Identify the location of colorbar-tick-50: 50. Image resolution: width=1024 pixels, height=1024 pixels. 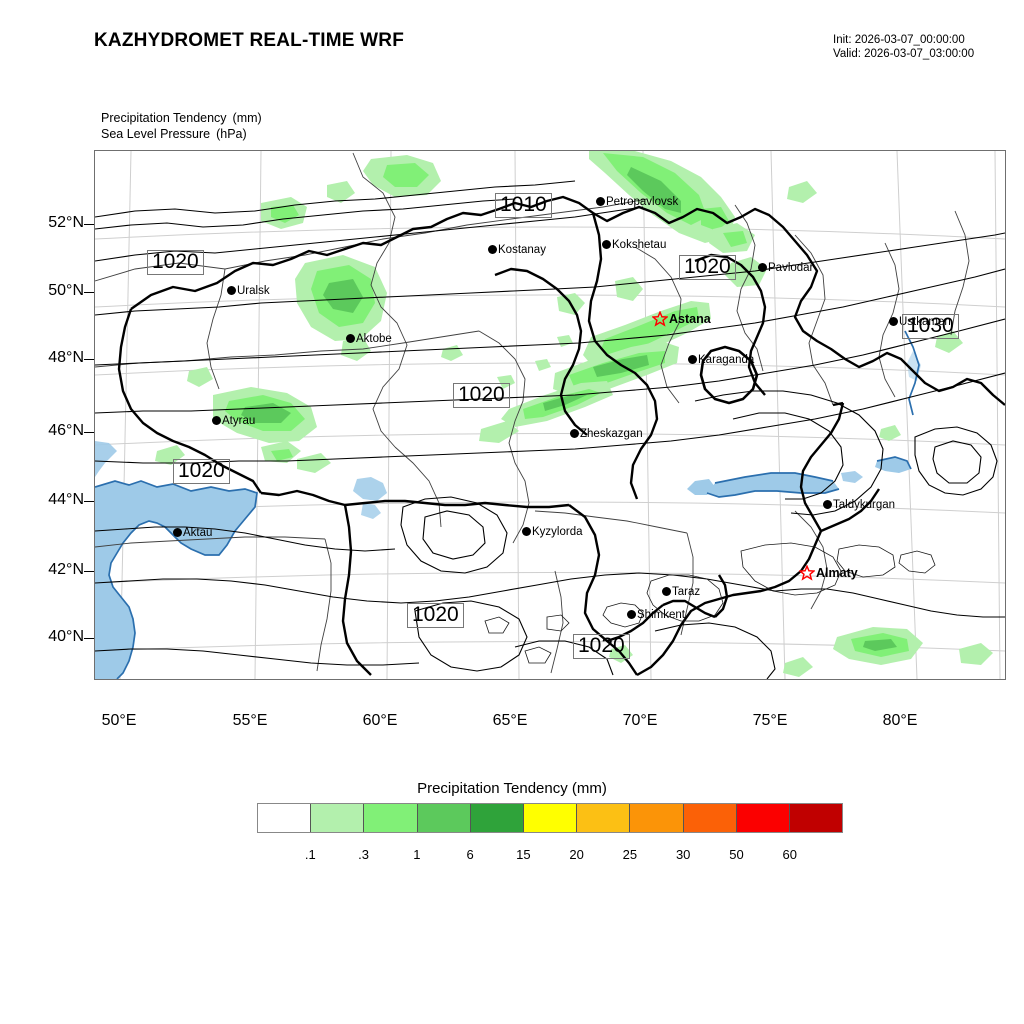
(736, 854).